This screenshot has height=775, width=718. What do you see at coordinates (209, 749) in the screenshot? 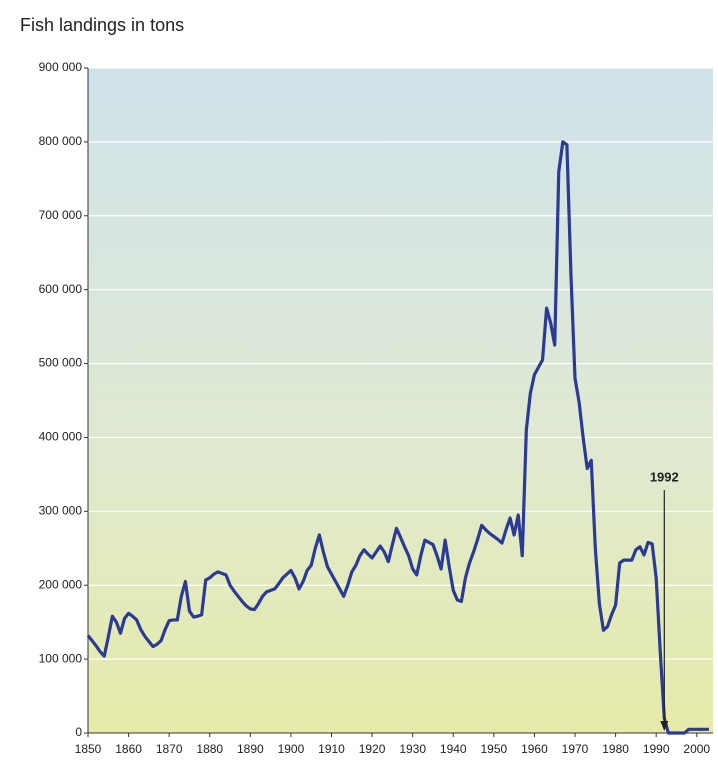
I see `x-tick-label: 1880` at bounding box center [209, 749].